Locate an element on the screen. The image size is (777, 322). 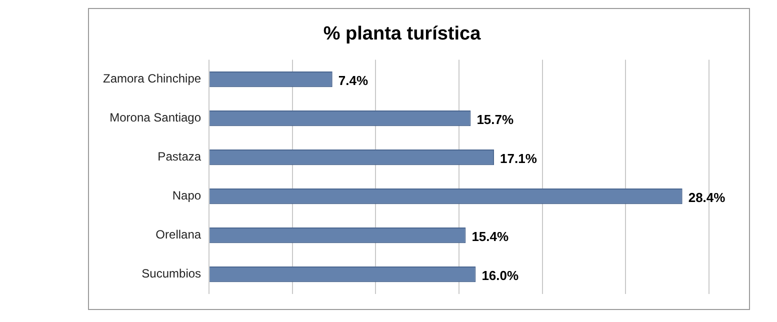
y-tick-label: Napo is located at coordinates (187, 195).